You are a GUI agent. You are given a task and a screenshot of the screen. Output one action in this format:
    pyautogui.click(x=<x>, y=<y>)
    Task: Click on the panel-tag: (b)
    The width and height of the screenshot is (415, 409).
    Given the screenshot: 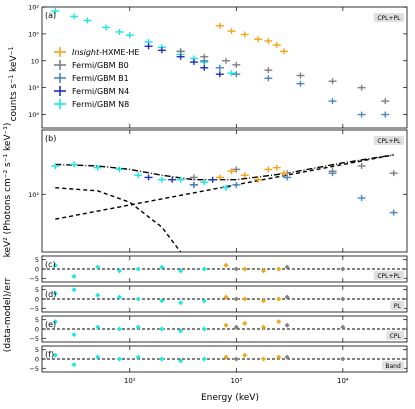 What is the action you would take?
    pyautogui.click(x=50, y=138)
    